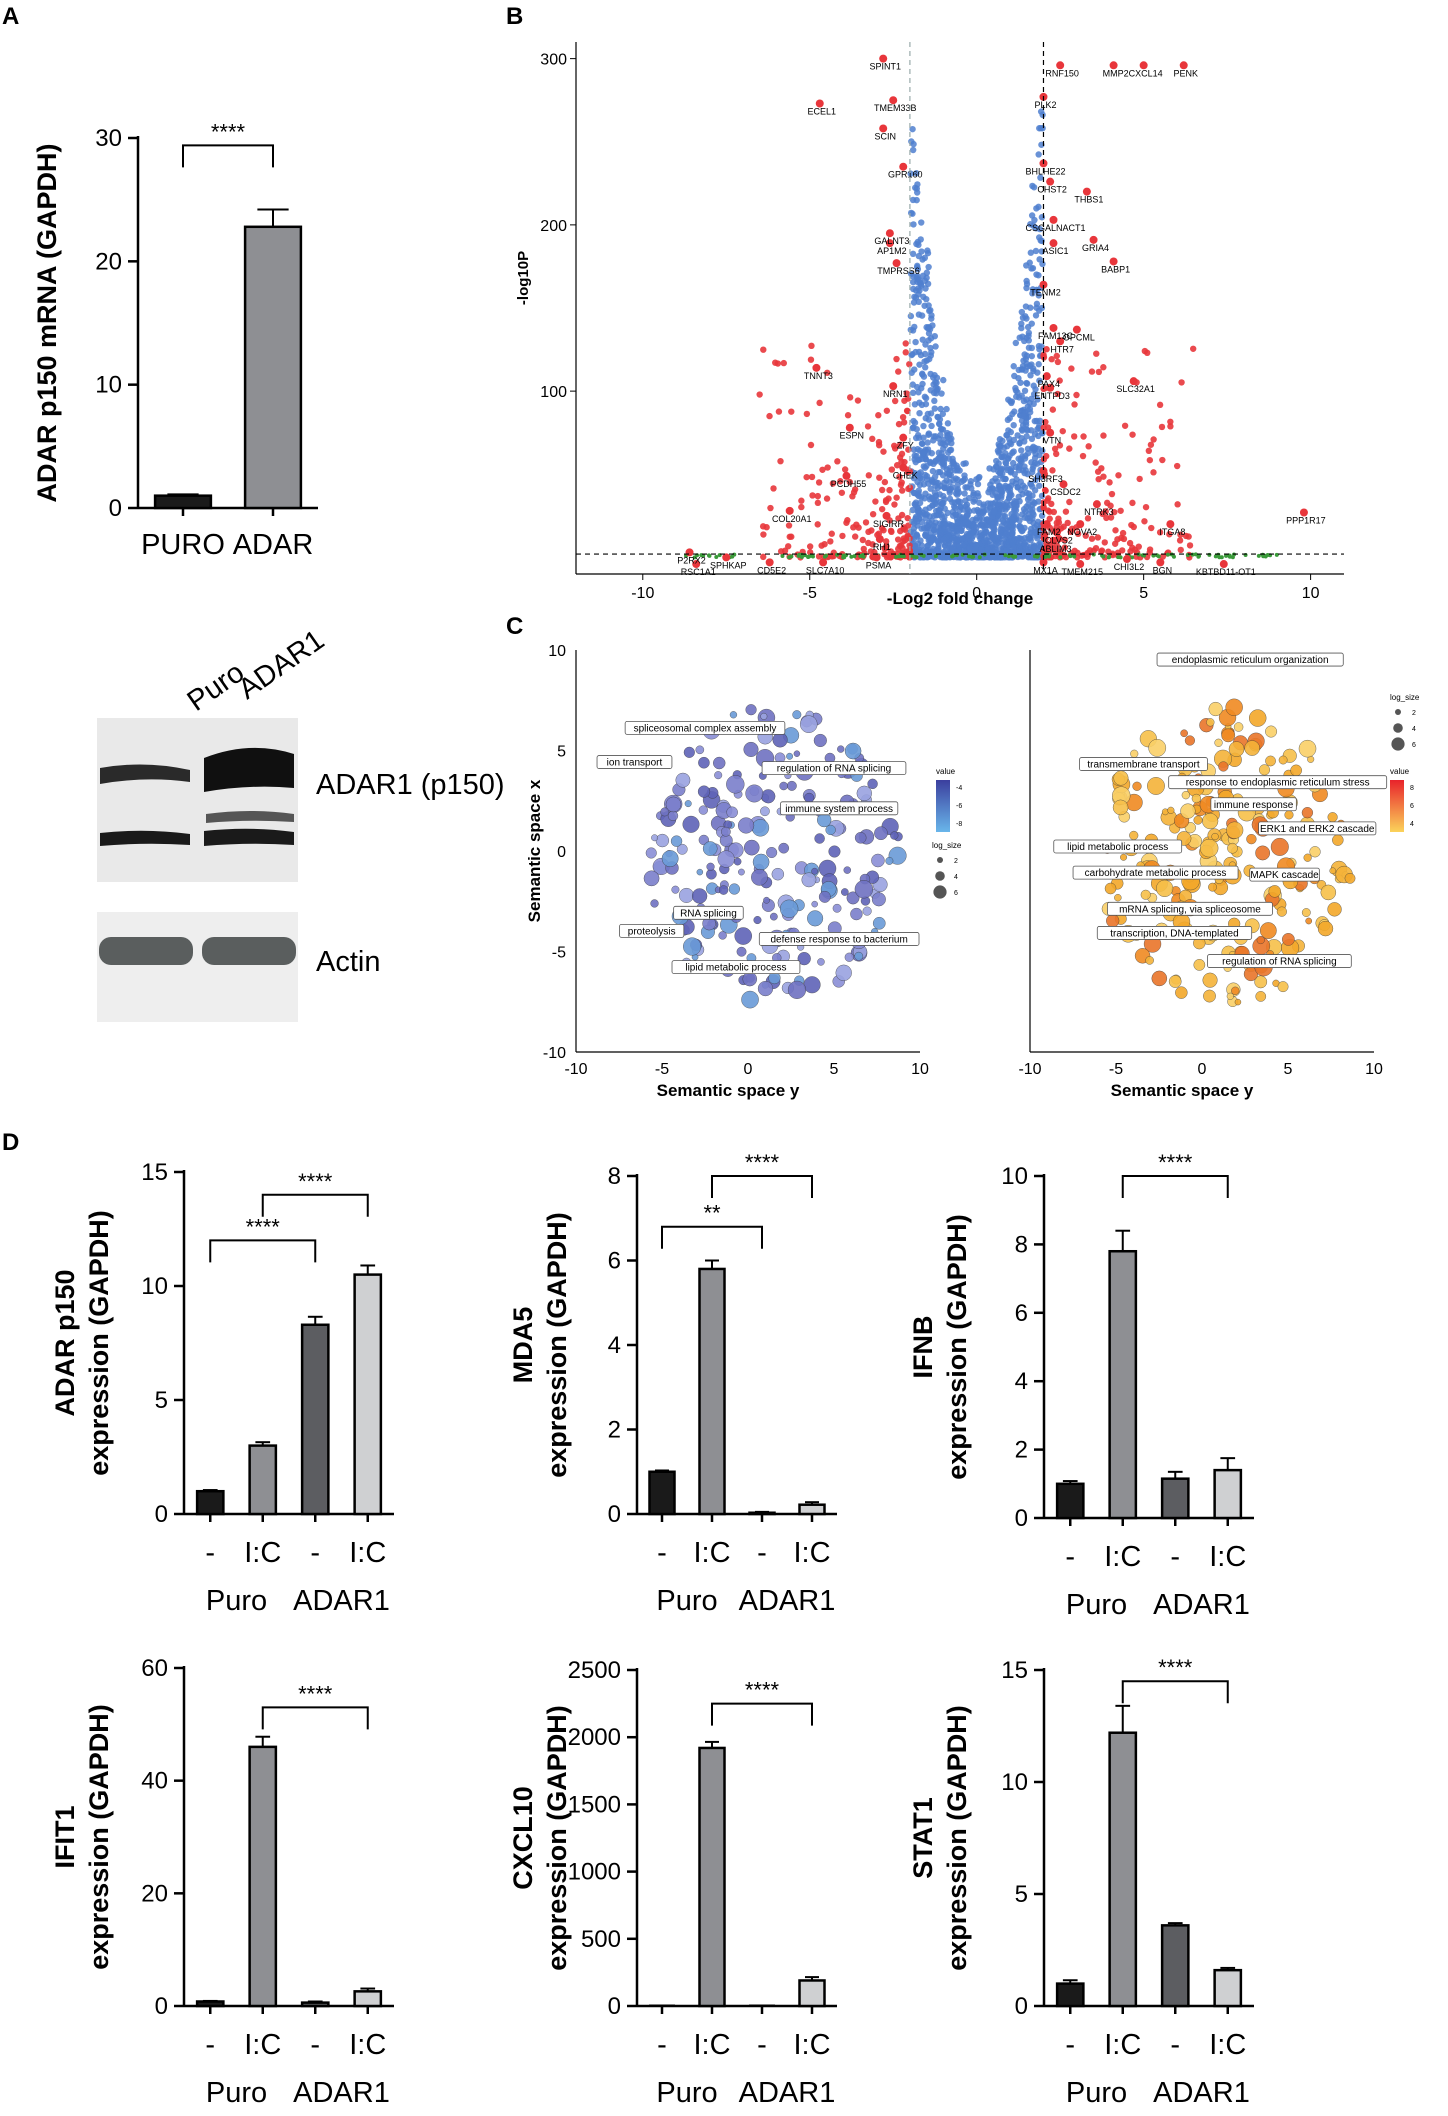 Image resolution: width=1448 pixels, height=2116 pixels. What do you see at coordinates (273, 367) in the screenshot?
I see `A-bar` at bounding box center [273, 367].